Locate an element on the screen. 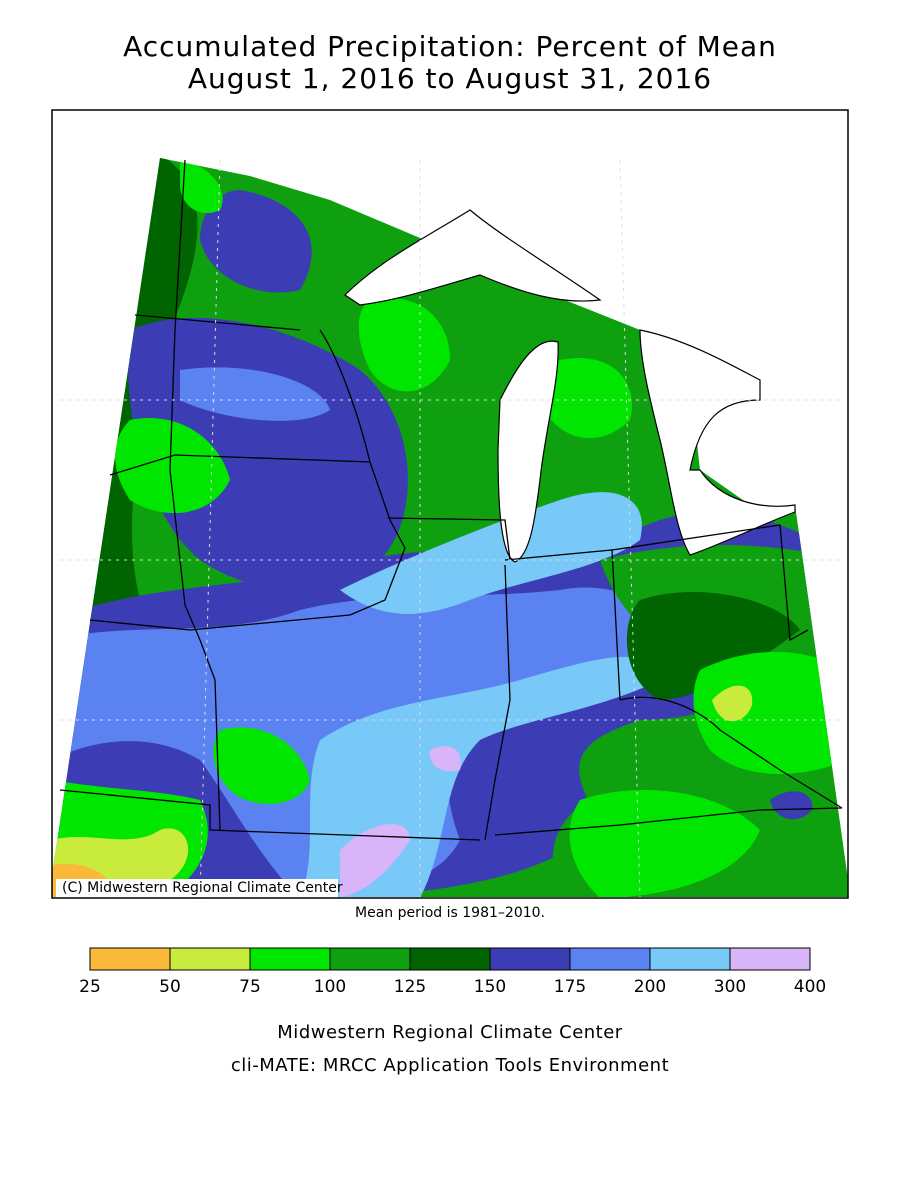 Image resolution: width=900 pixels, height=1200 pixels. legend-tick-label: 400 is located at coordinates (810, 987).